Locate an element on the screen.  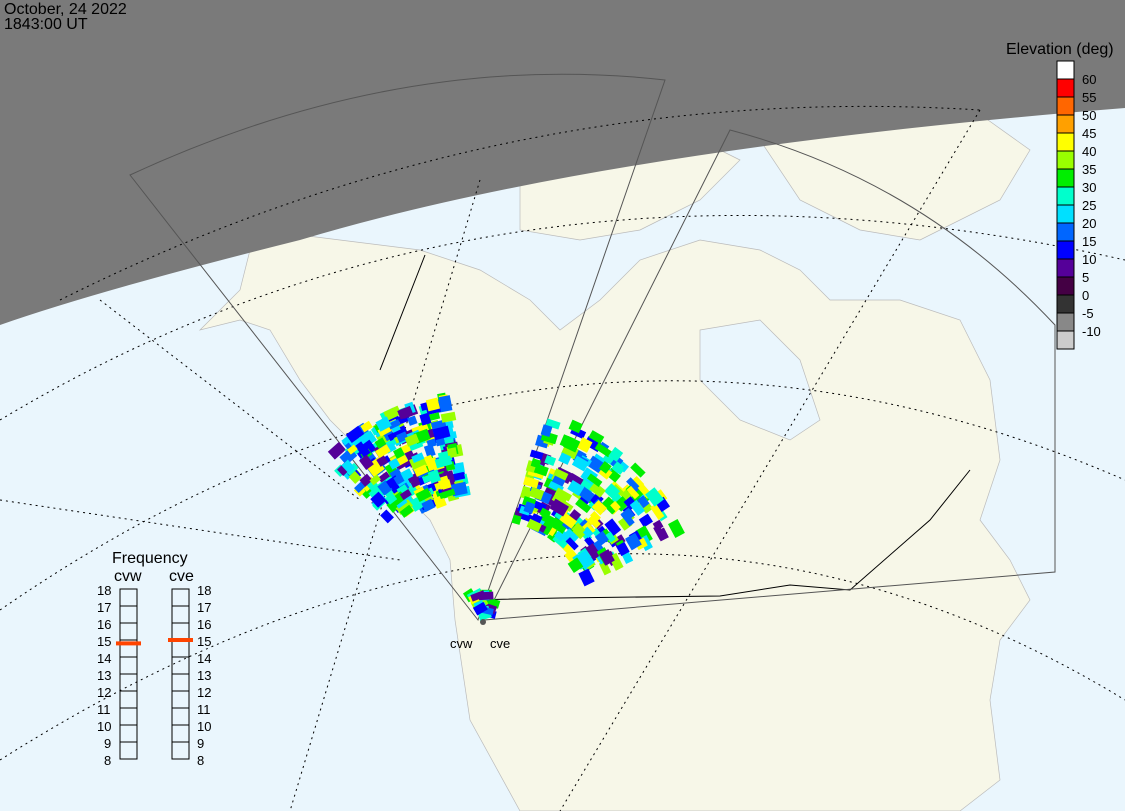
time-label: 1843:00 UT is located at coordinates (46, 24).